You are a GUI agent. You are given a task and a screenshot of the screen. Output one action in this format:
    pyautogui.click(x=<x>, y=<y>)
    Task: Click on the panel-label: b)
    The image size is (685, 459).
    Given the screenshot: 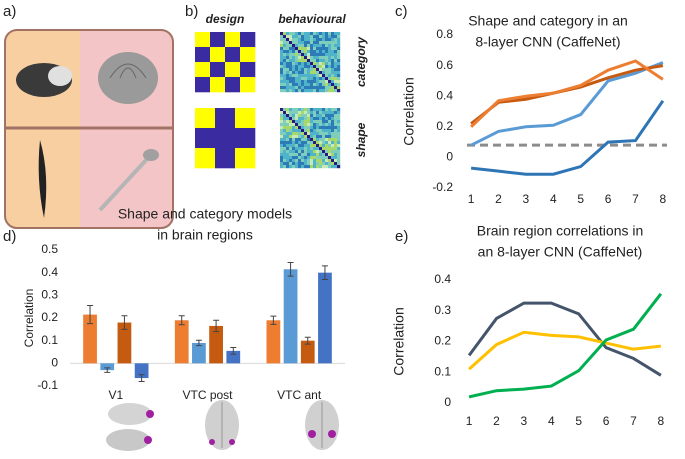 What is the action you would take?
    pyautogui.click(x=191, y=11)
    